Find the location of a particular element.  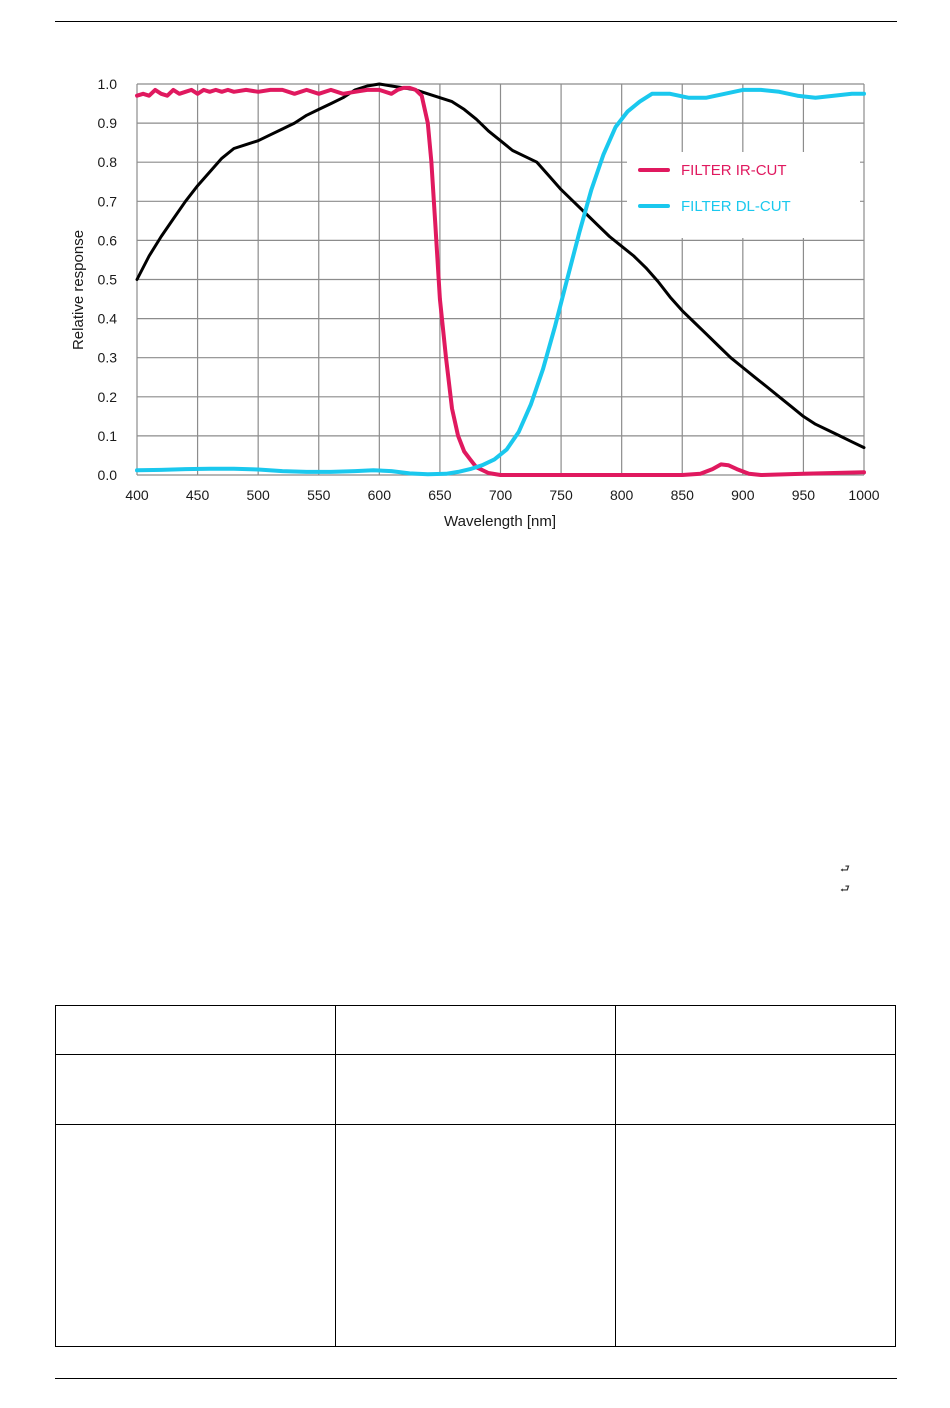

y-tick-label: 1.0 is located at coordinates (108, 84).